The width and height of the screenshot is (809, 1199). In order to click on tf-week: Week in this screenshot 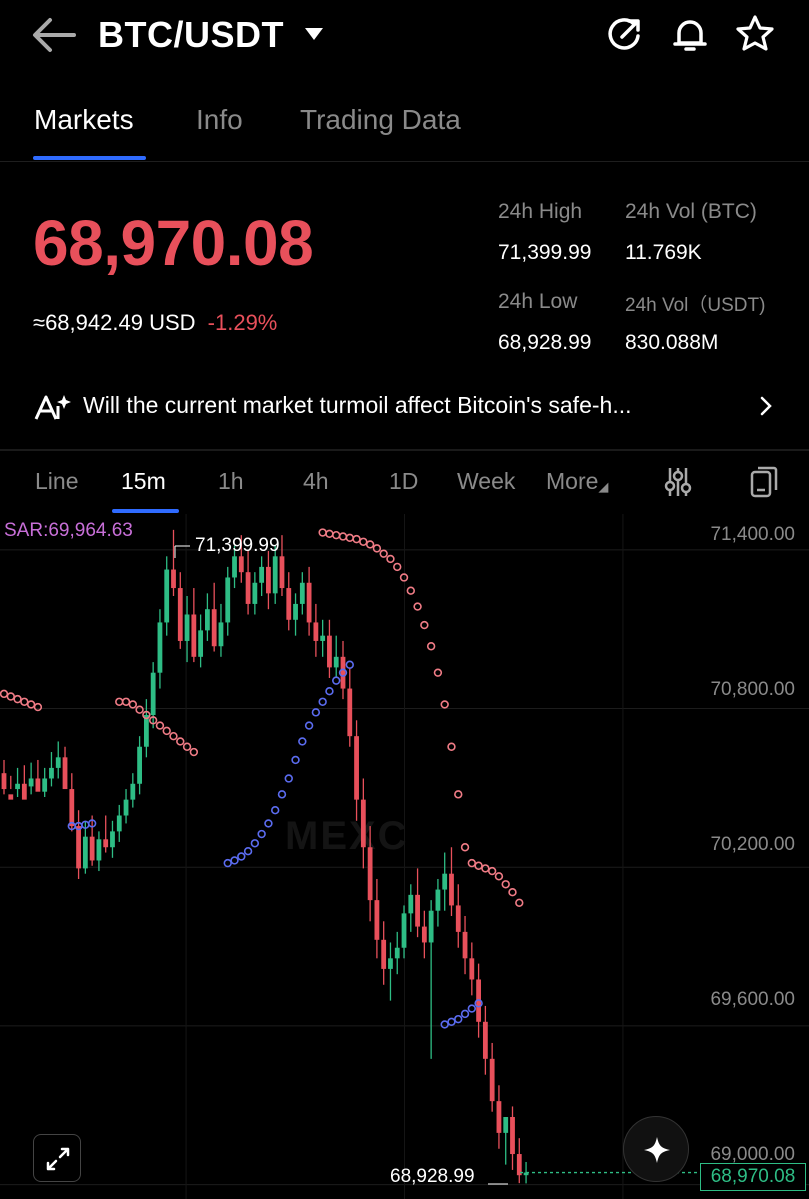, I will do `click(486, 481)`.